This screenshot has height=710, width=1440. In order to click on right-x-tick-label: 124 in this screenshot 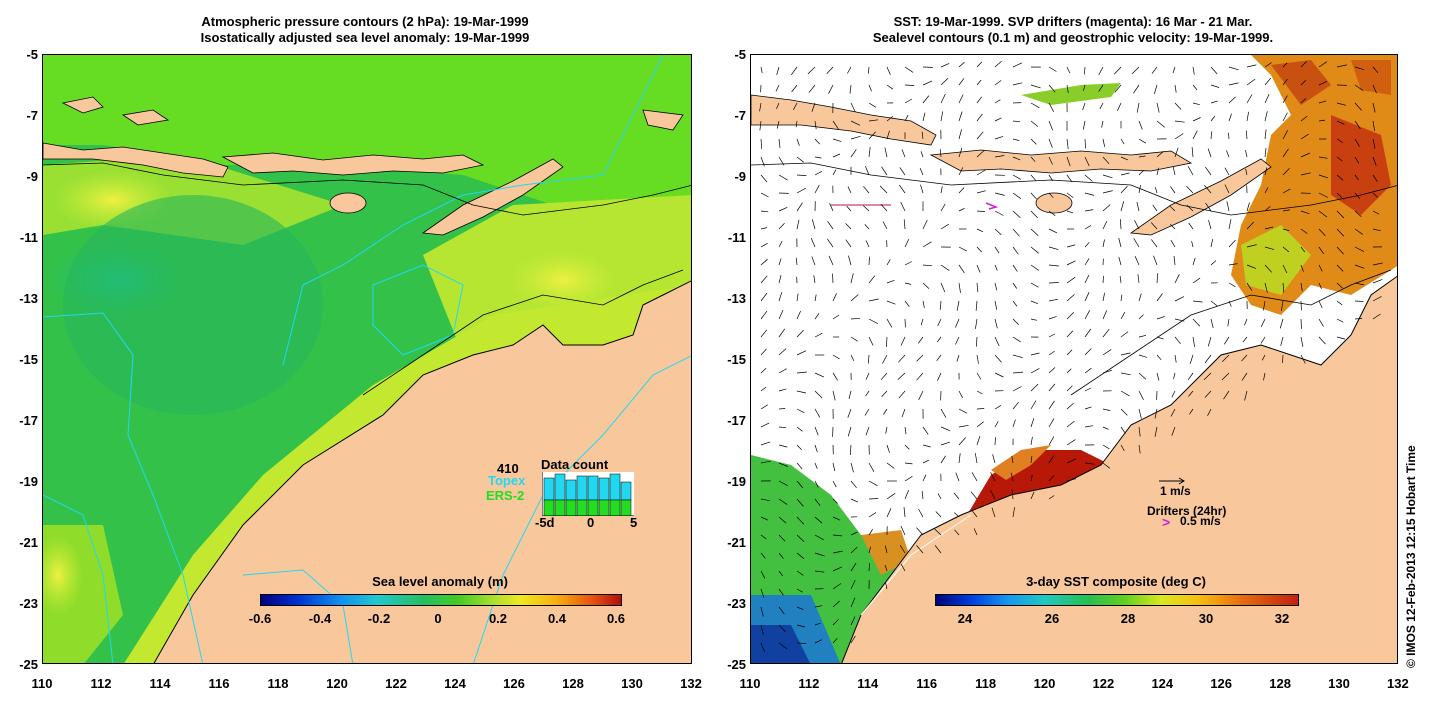, I will do `click(1162, 683)`.